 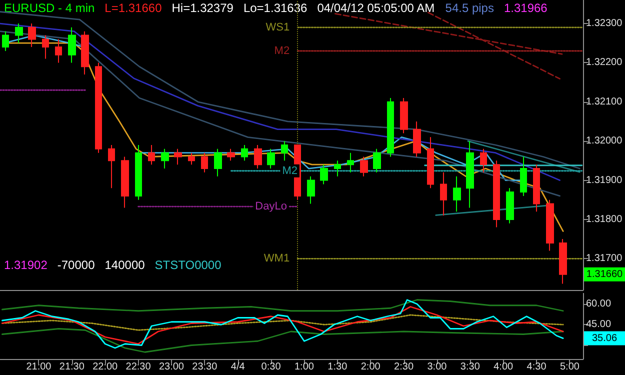 What do you see at coordinates (49, 8) in the screenshot?
I see `chart-title: EURUSD - 4 min` at bounding box center [49, 8].